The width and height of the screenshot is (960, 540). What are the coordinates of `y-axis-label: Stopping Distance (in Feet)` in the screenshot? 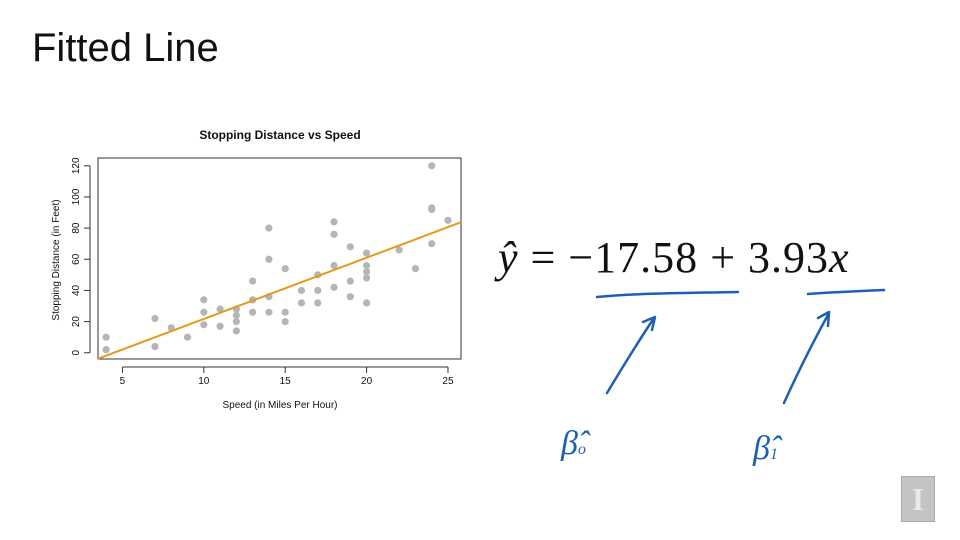 It's located at (56, 259).